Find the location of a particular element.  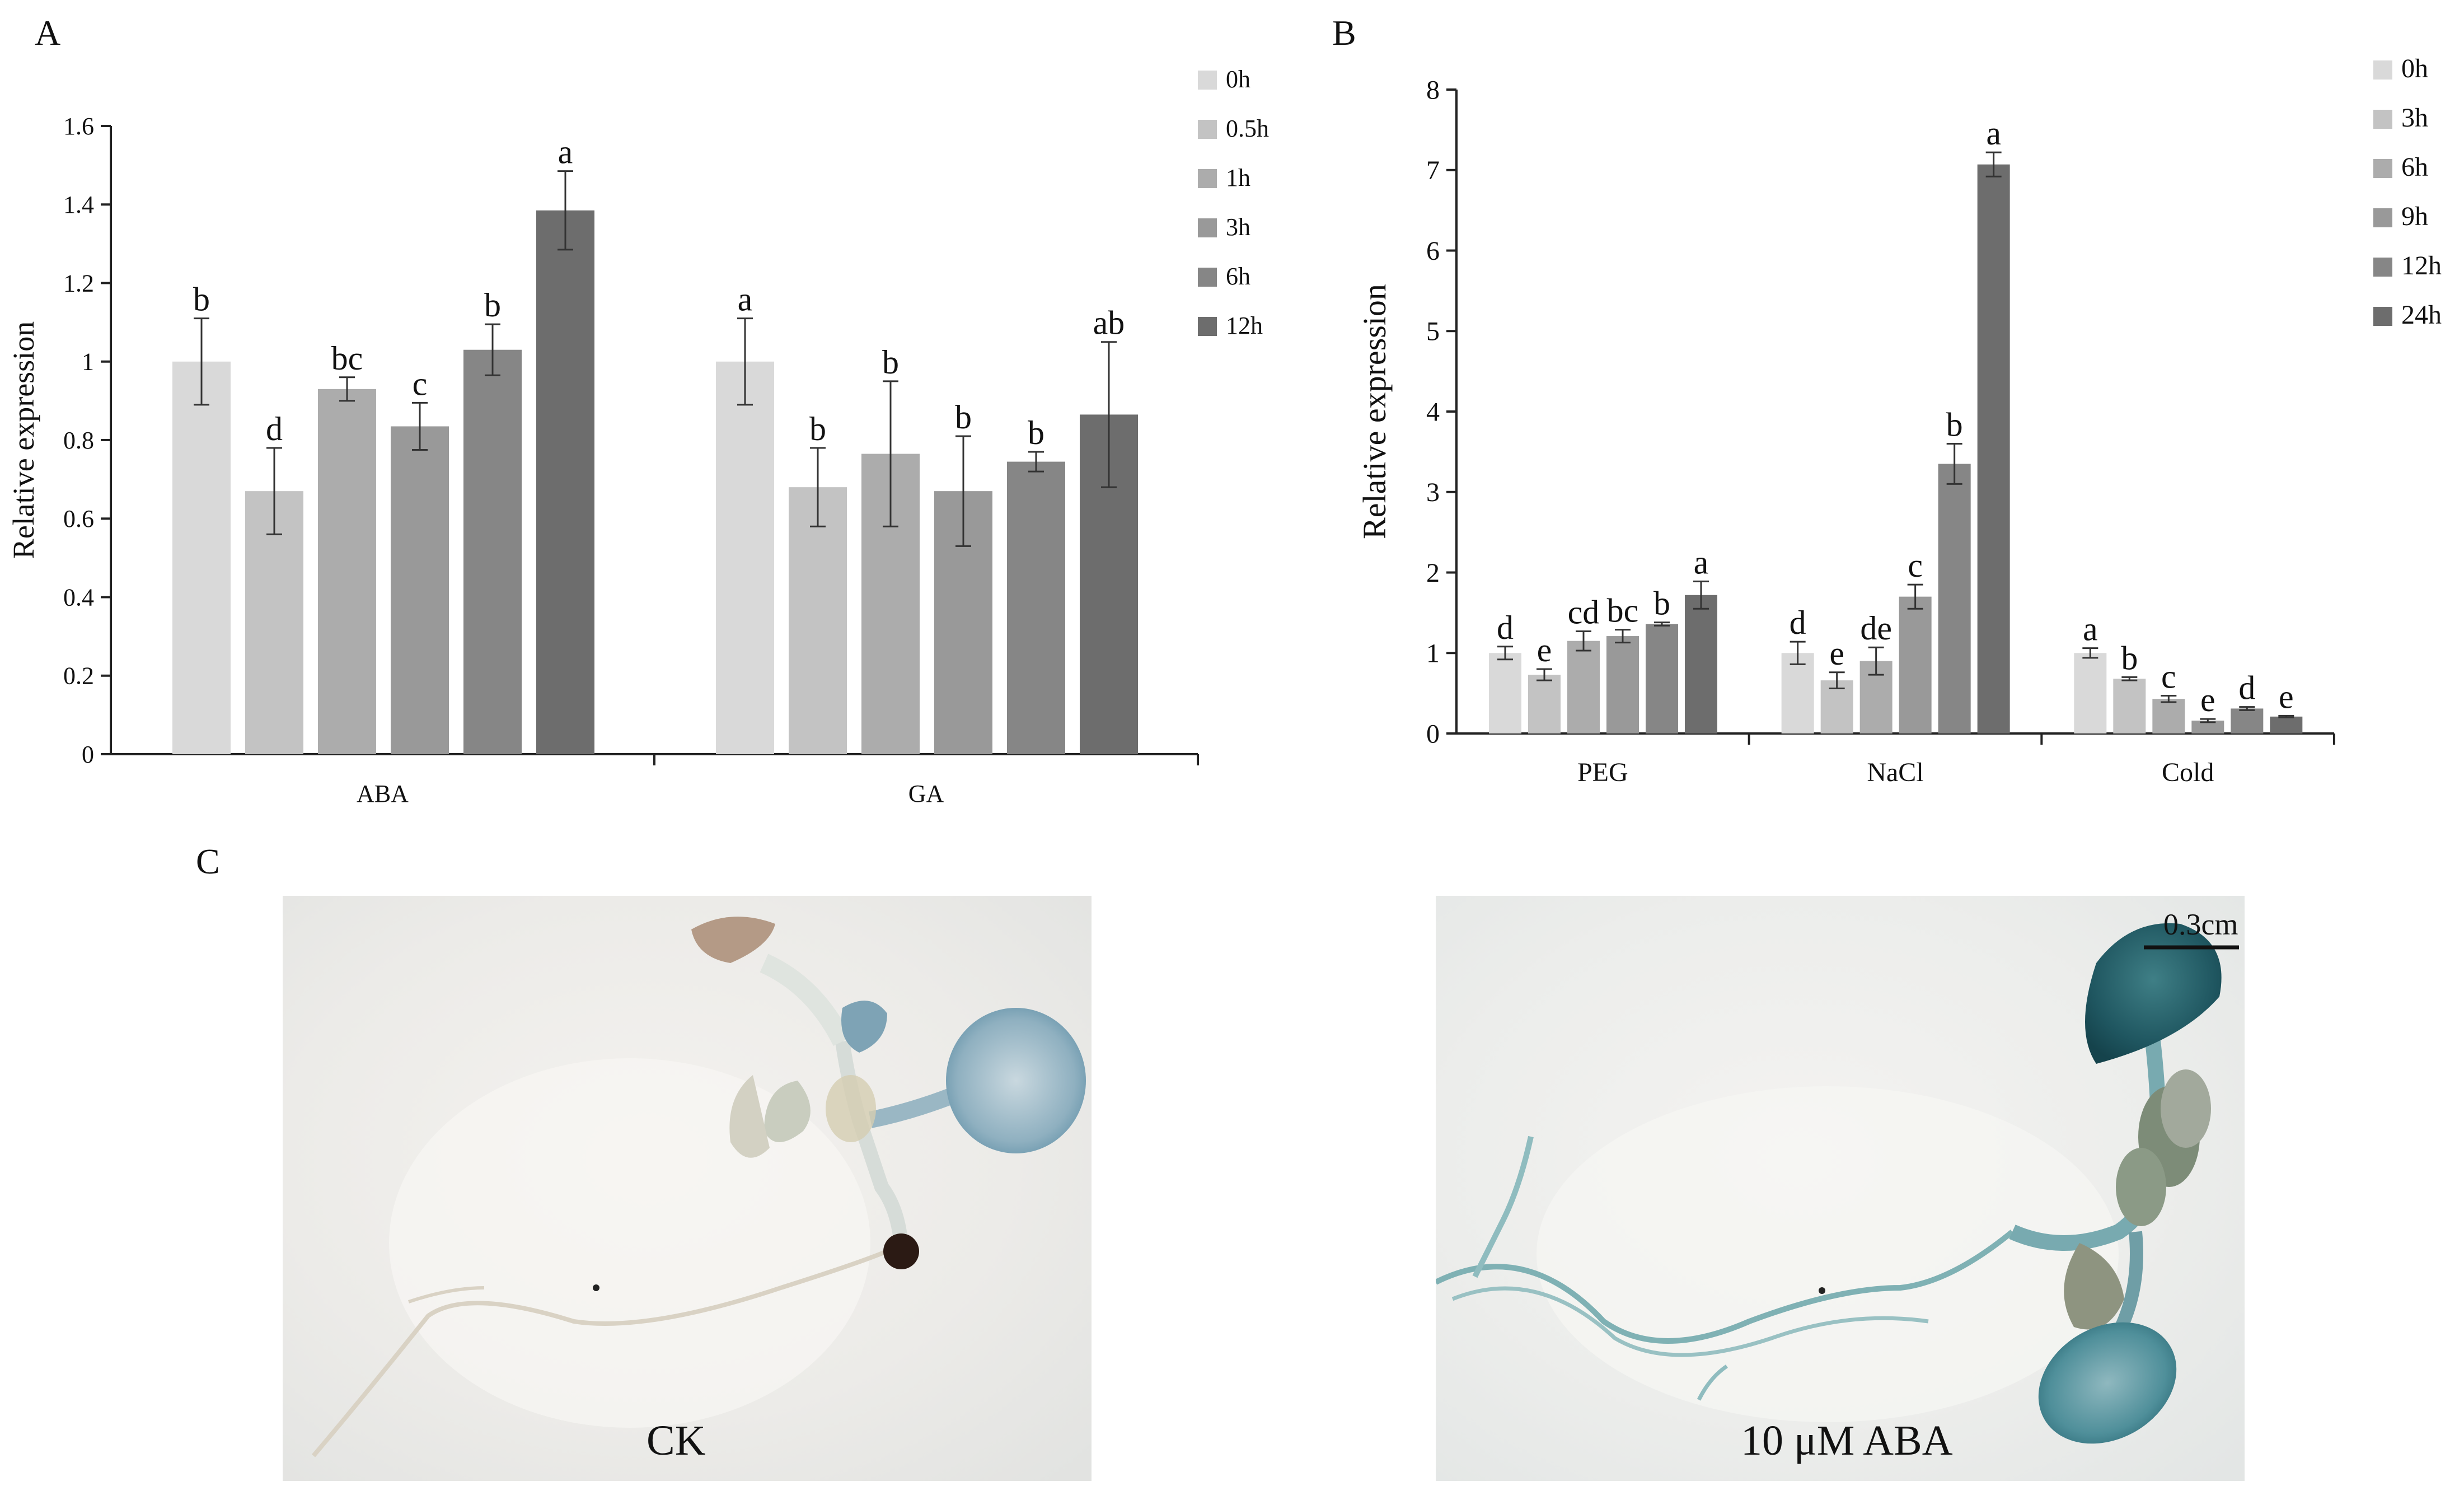

legend-label: 0.5h is located at coordinates (1247, 128).